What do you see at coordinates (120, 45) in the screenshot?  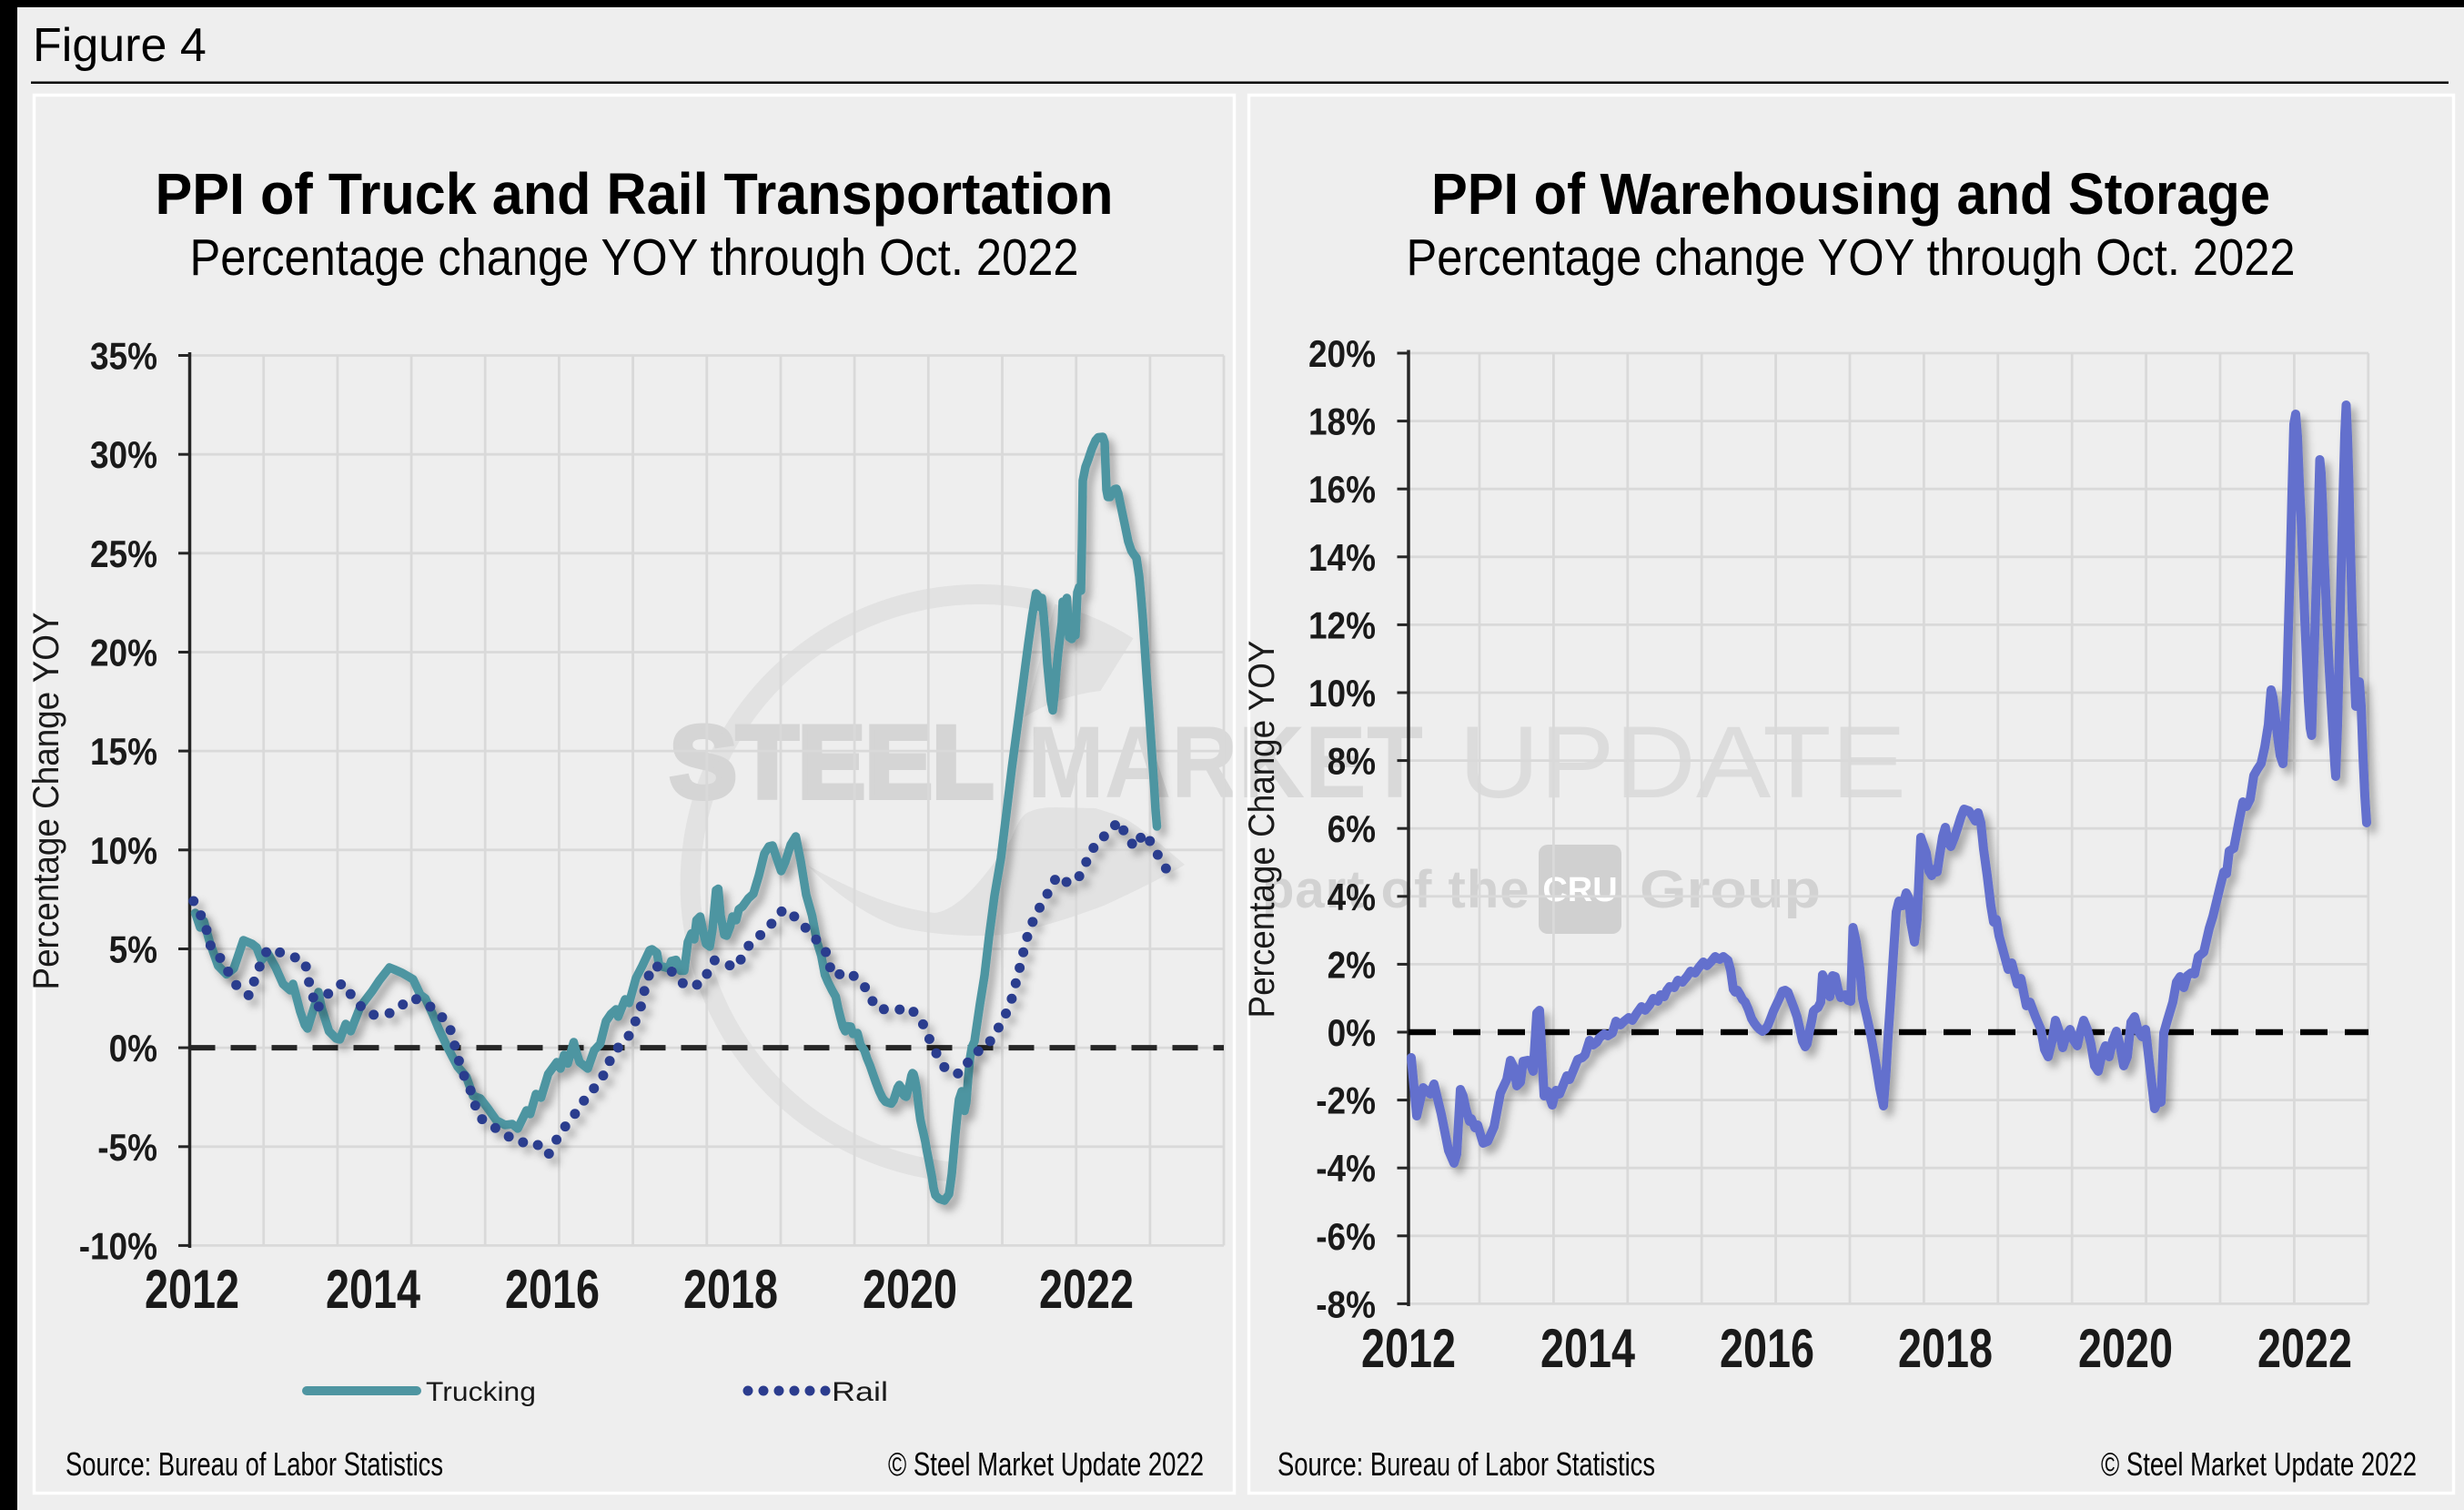 I see `svg-text: Figure 4` at bounding box center [120, 45].